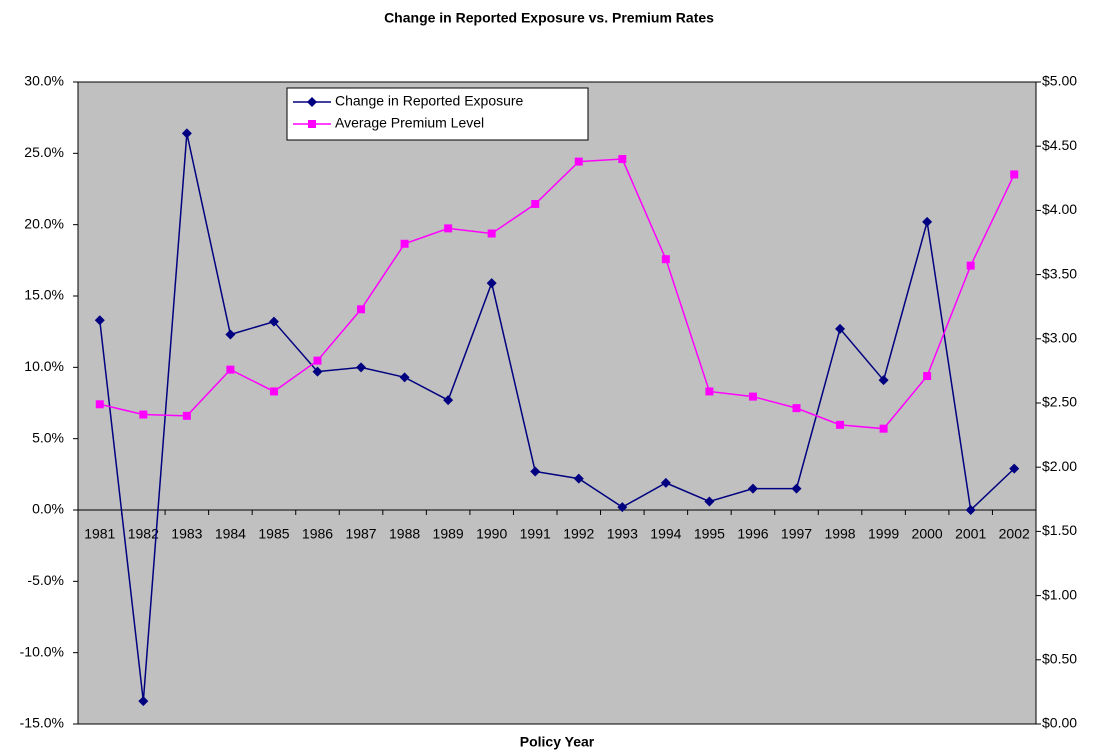 The height and width of the screenshot is (753, 1099). What do you see at coordinates (927, 534) in the screenshot?
I see `x-tick-label: 2000` at bounding box center [927, 534].